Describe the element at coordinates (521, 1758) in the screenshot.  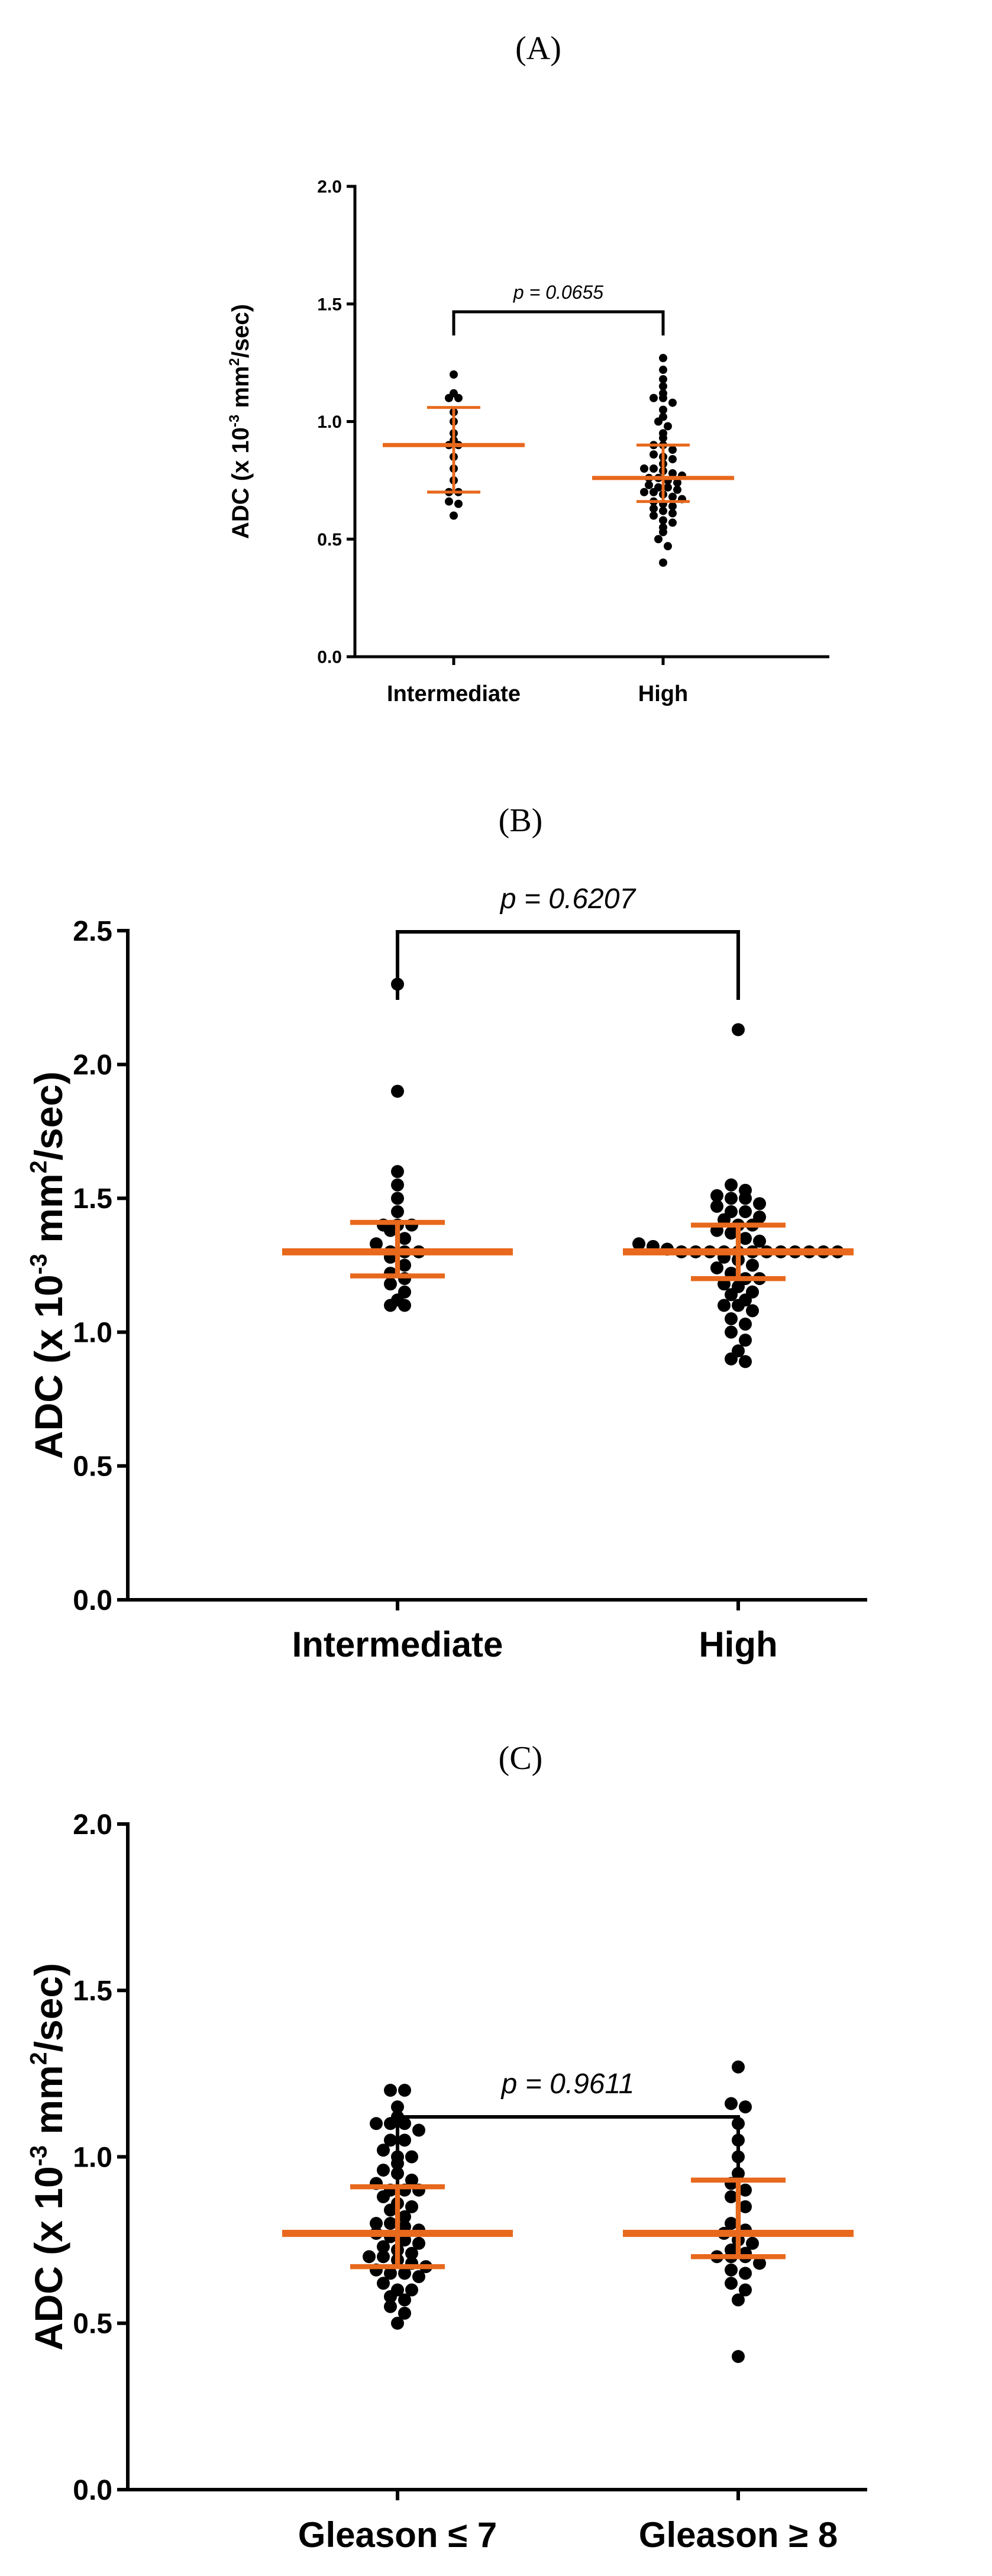
I see `panel-title: (C)` at that location.